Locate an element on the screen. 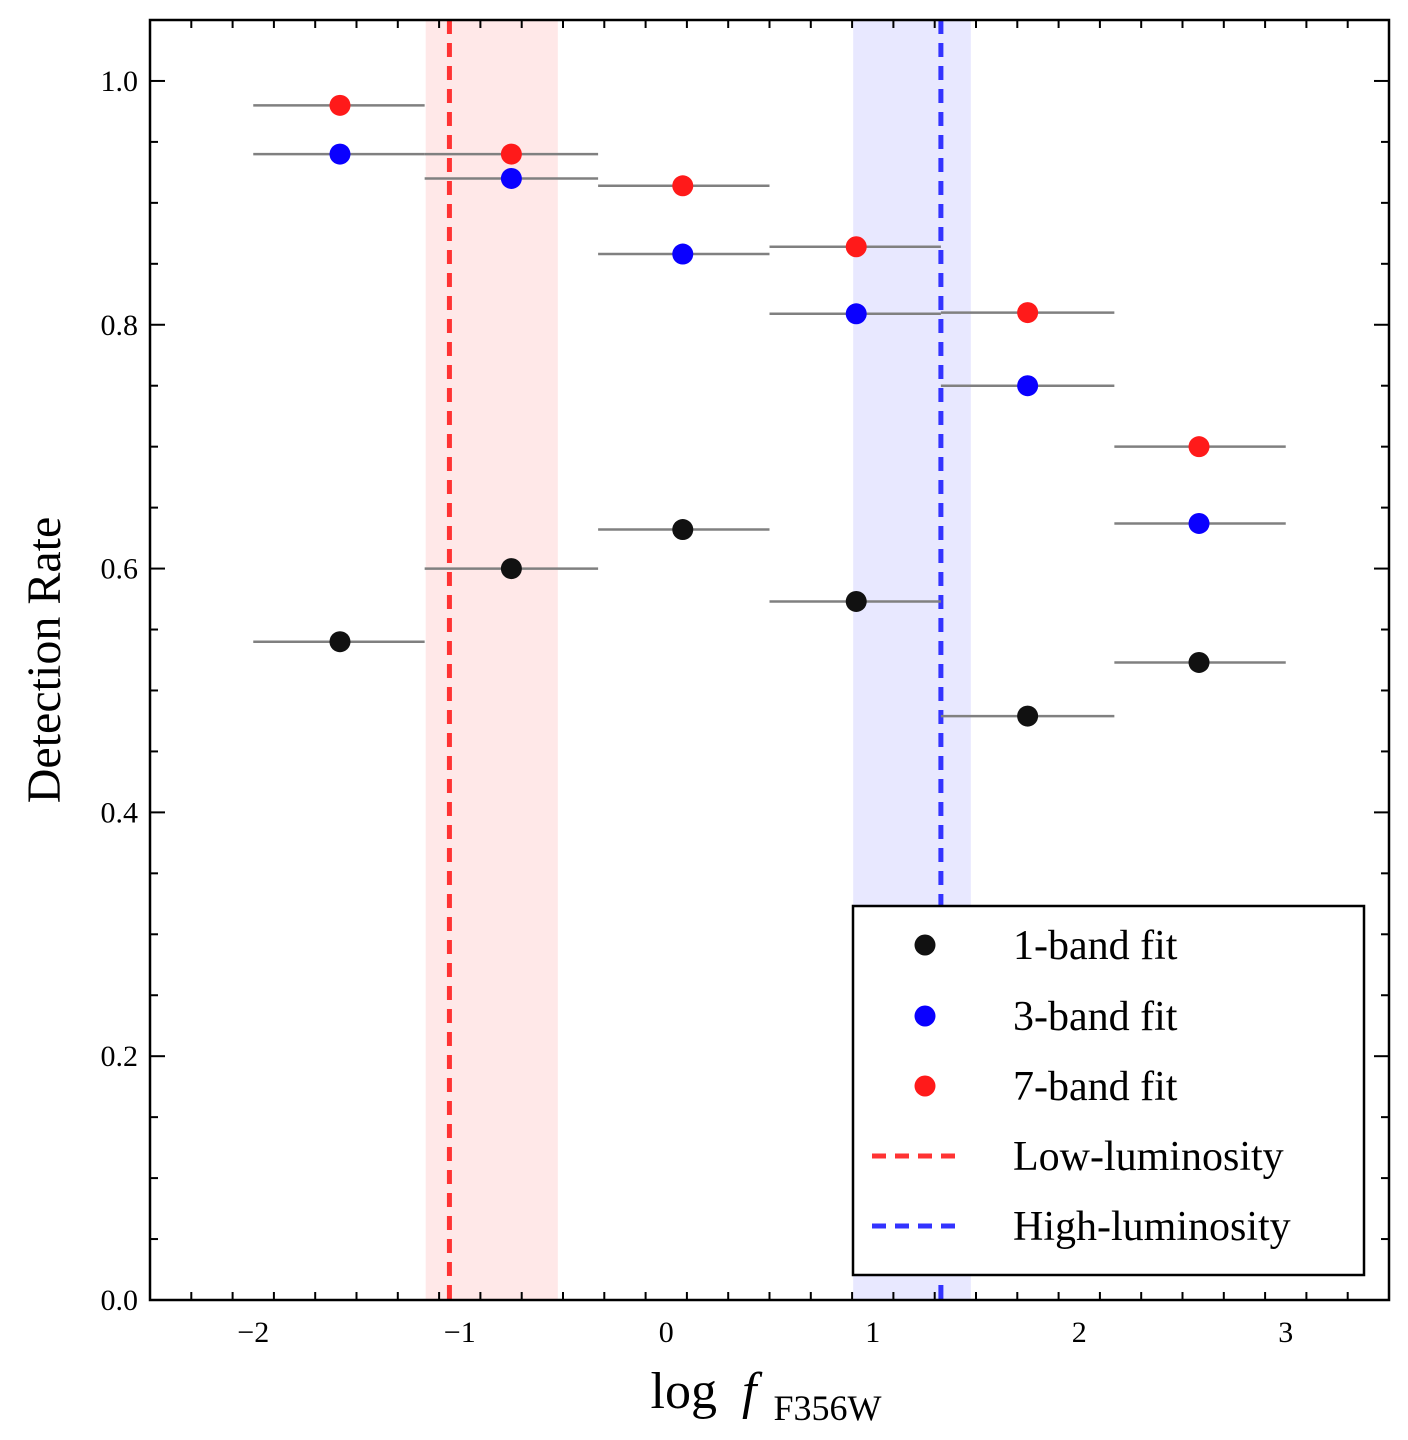 The image size is (1408, 1440). x-axis-label-prefix: log is located at coordinates (684, 1391).